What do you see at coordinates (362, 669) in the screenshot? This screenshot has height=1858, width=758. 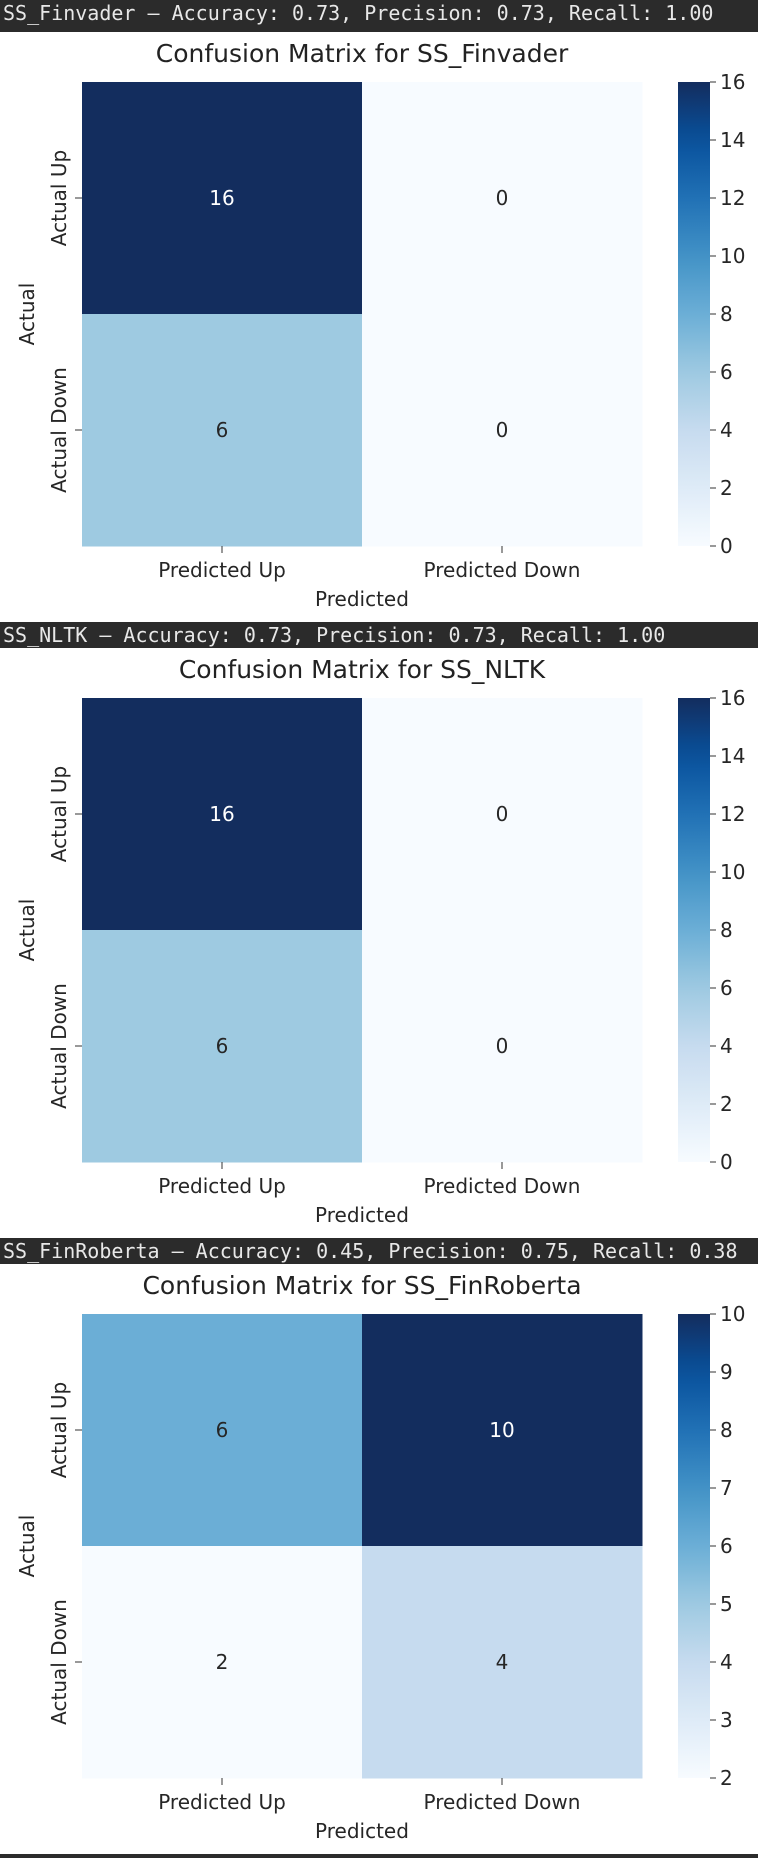 I see `chart-title: Confusion Matrix for SS_NLTK` at bounding box center [362, 669].